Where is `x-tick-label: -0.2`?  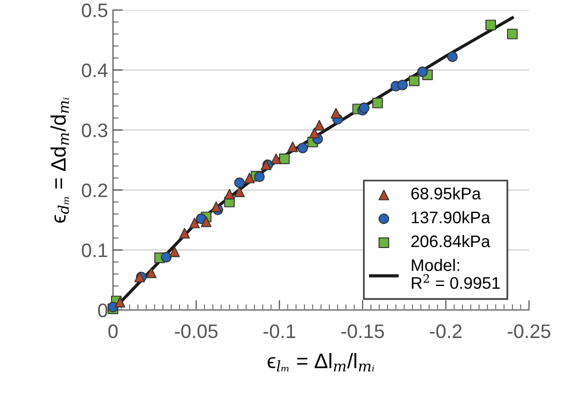 x-tick-label: -0.2 is located at coordinates (446, 331).